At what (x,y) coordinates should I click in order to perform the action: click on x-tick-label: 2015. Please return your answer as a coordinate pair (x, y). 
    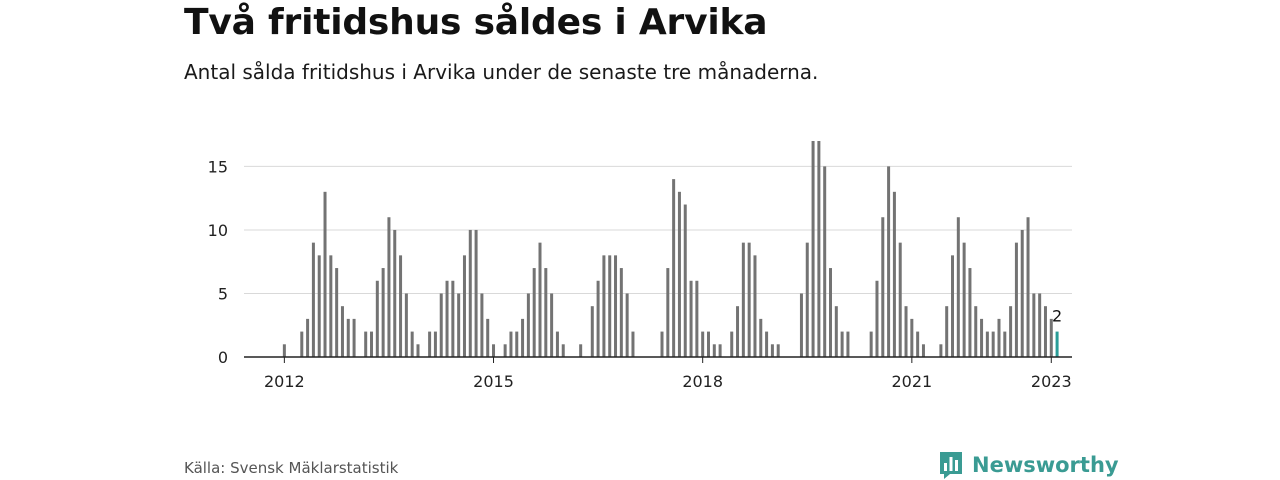
    Looking at the image, I should click on (493, 381).